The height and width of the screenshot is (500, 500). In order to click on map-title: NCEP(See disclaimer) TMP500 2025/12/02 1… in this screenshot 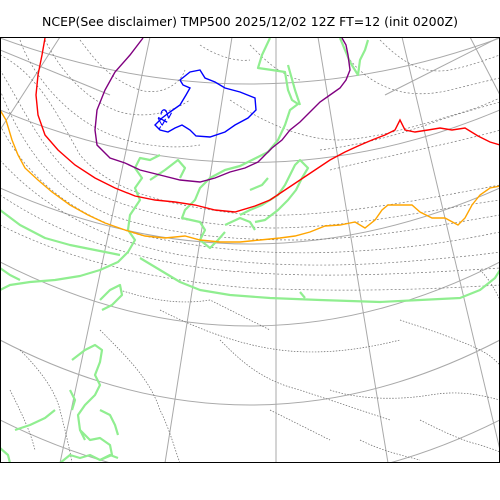, I will do `click(249, 21)`.